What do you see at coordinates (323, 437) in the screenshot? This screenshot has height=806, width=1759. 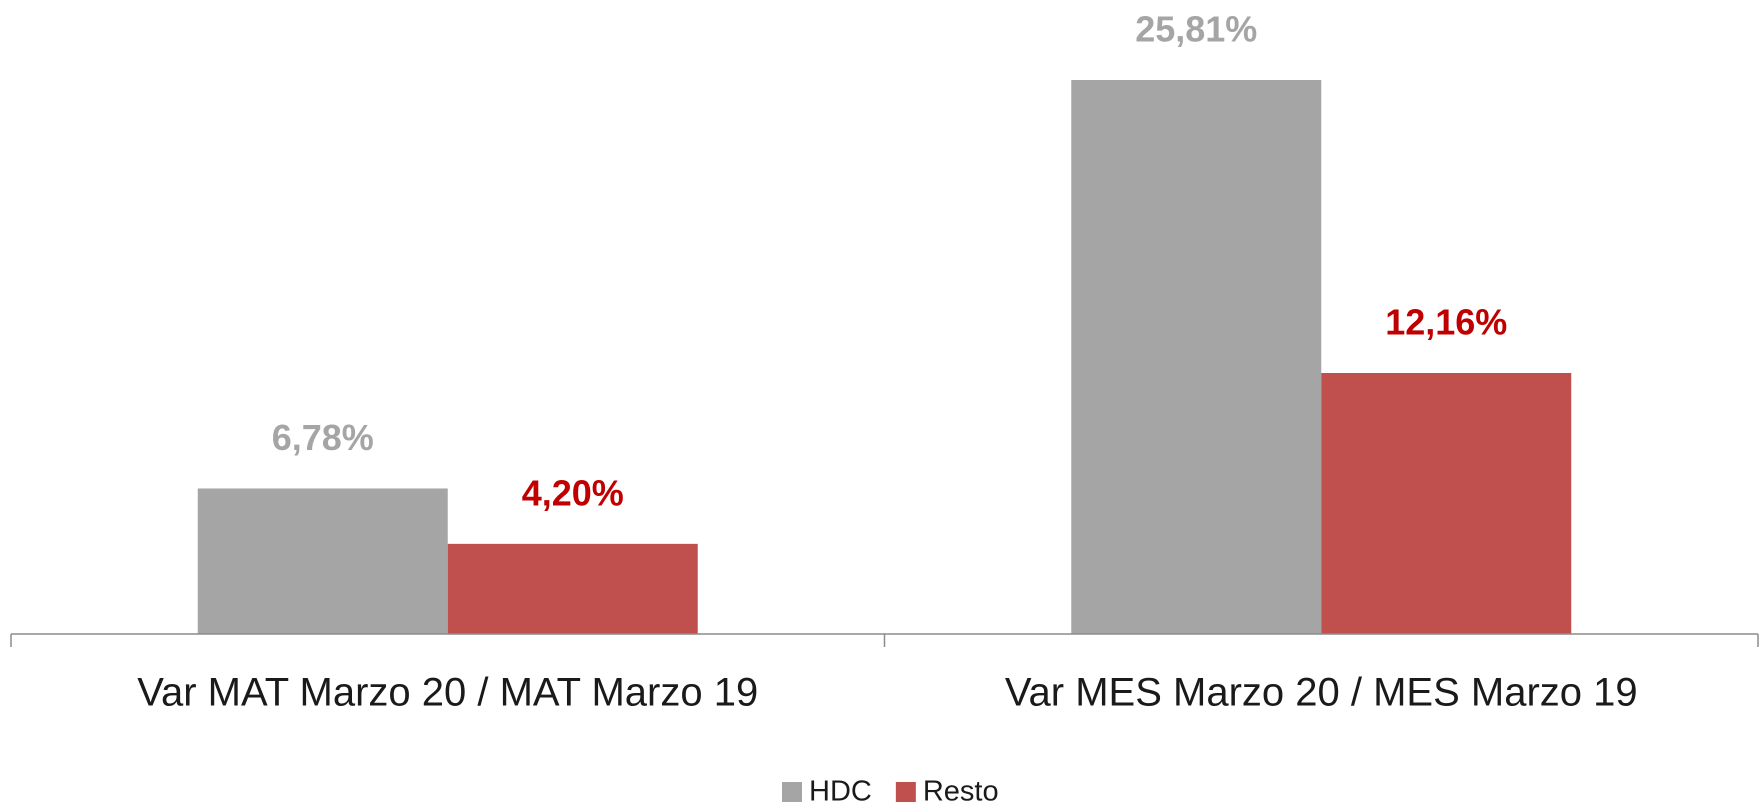 I see `data-label: 6,78%` at bounding box center [323, 437].